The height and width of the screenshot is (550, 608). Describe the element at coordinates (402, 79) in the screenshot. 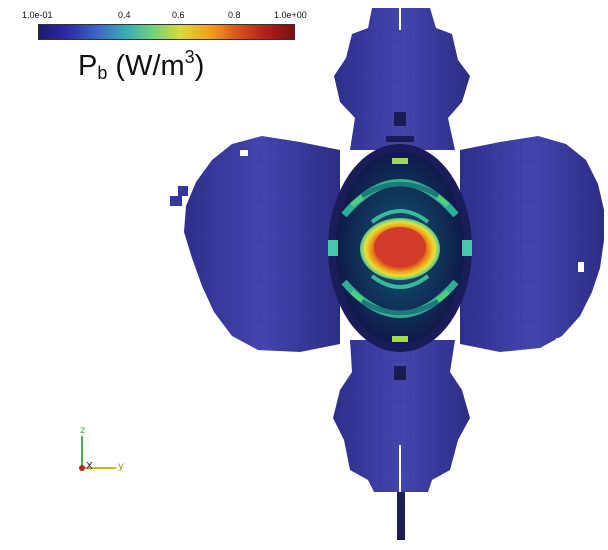

I see `top-lobe` at that location.